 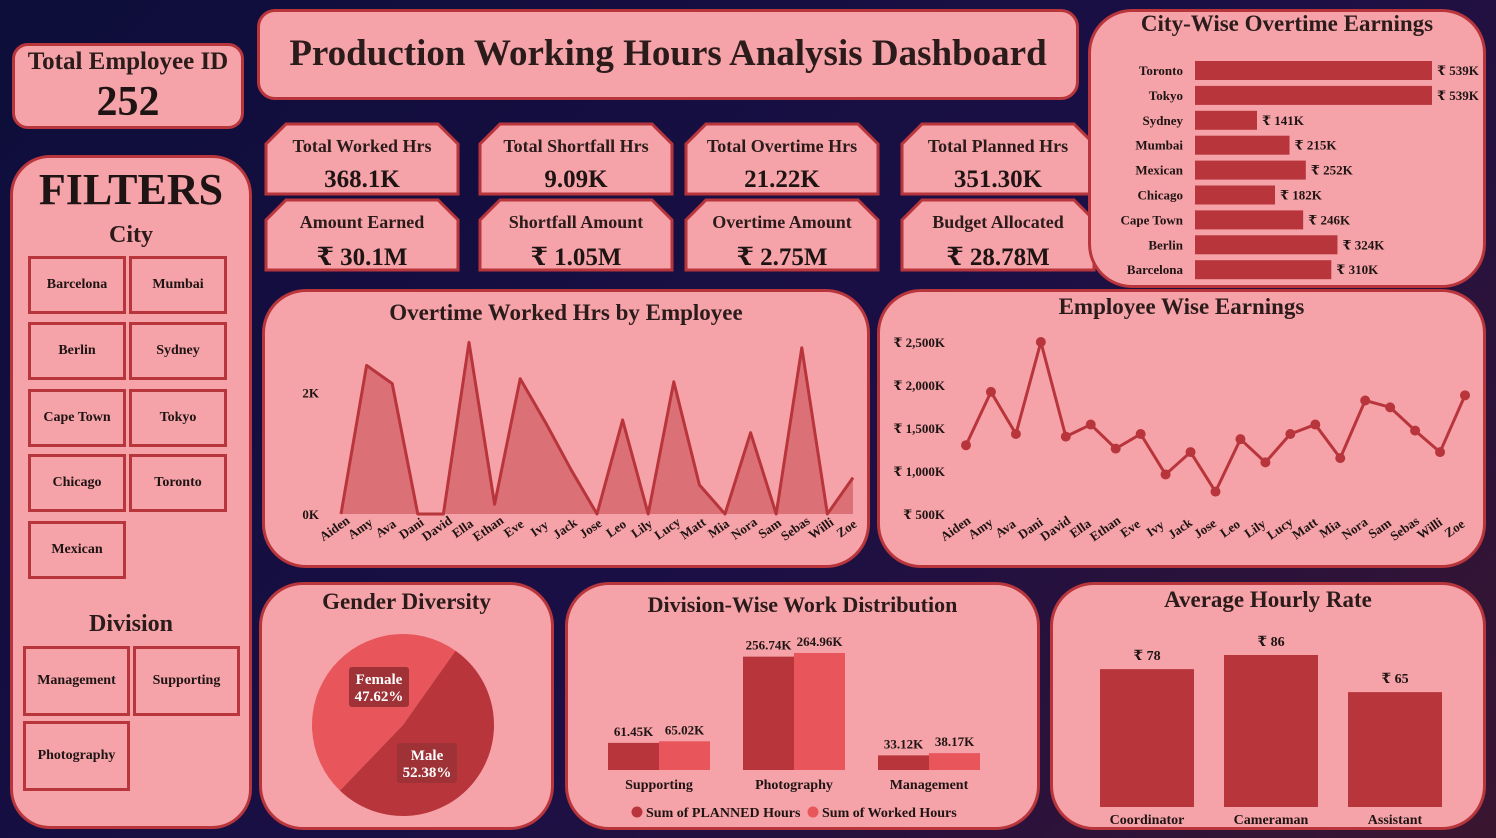 I want to click on division-x-tick: Supporting, so click(x=659, y=785).